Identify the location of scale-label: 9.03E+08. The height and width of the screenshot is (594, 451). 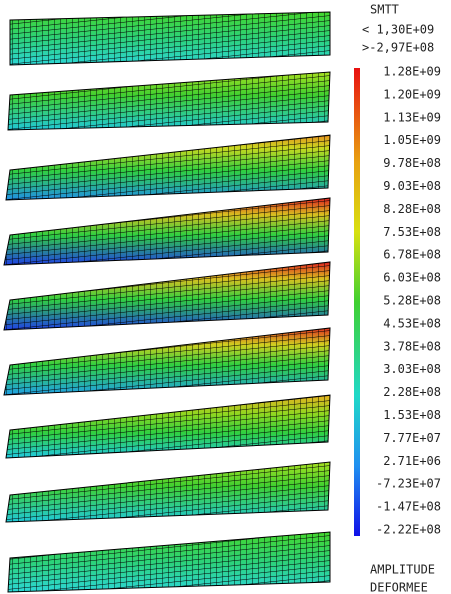
(412, 186).